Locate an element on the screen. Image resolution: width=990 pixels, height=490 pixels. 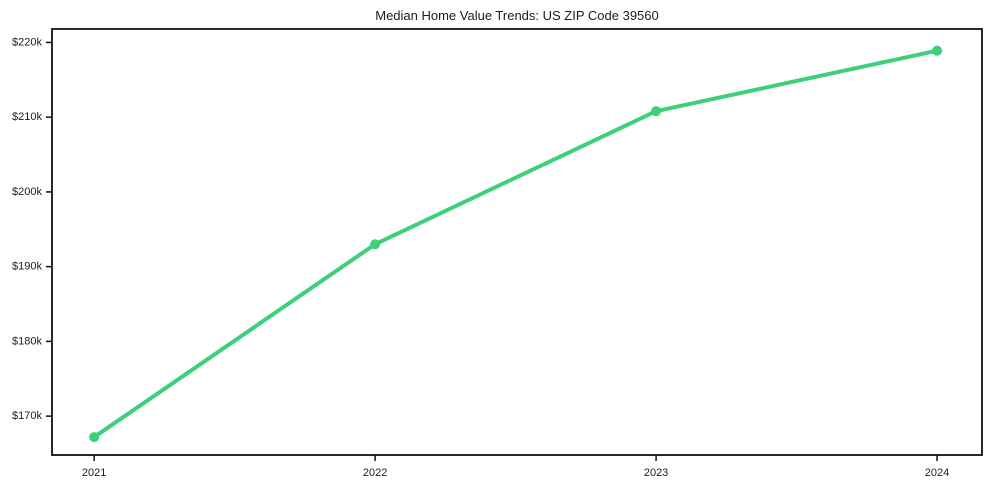
x-axis-tick-label: 2021 is located at coordinates (94, 473).